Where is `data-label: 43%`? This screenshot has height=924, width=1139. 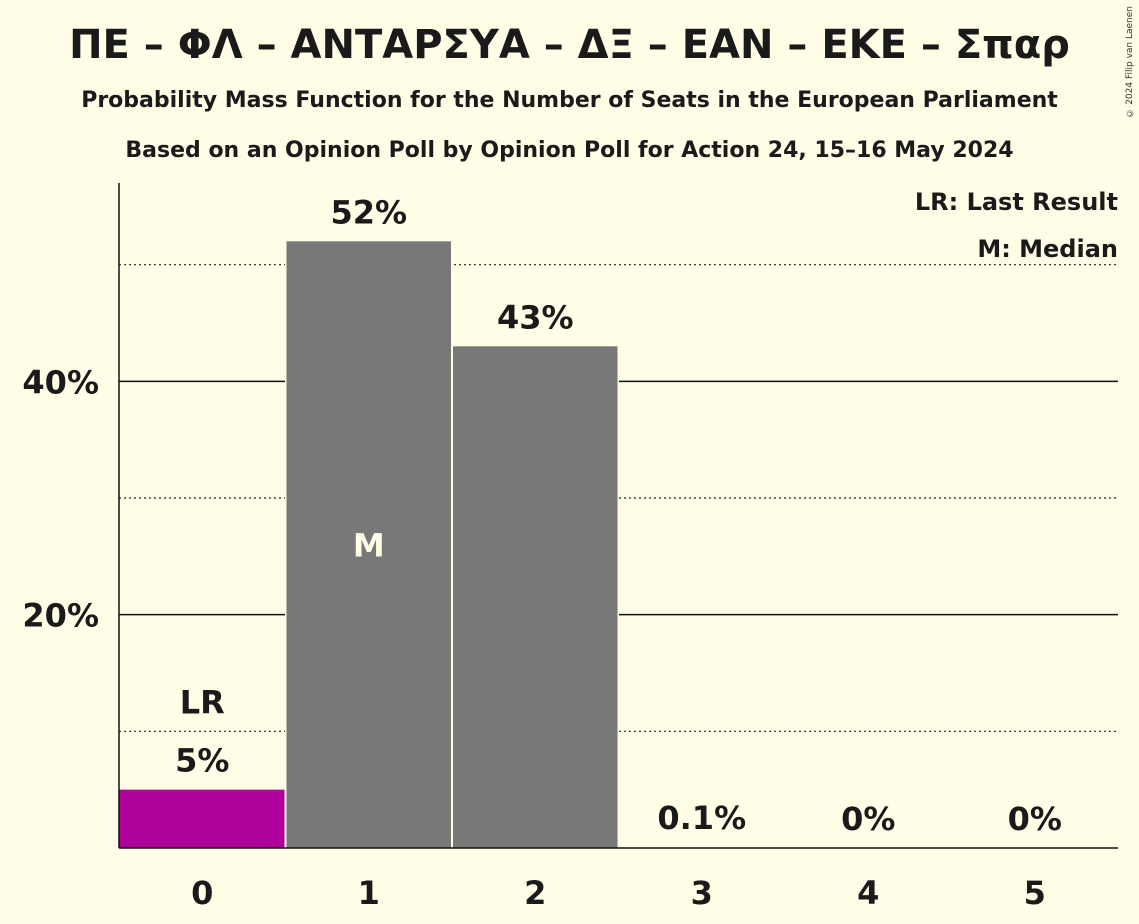
data-label: 43% is located at coordinates (535, 317).